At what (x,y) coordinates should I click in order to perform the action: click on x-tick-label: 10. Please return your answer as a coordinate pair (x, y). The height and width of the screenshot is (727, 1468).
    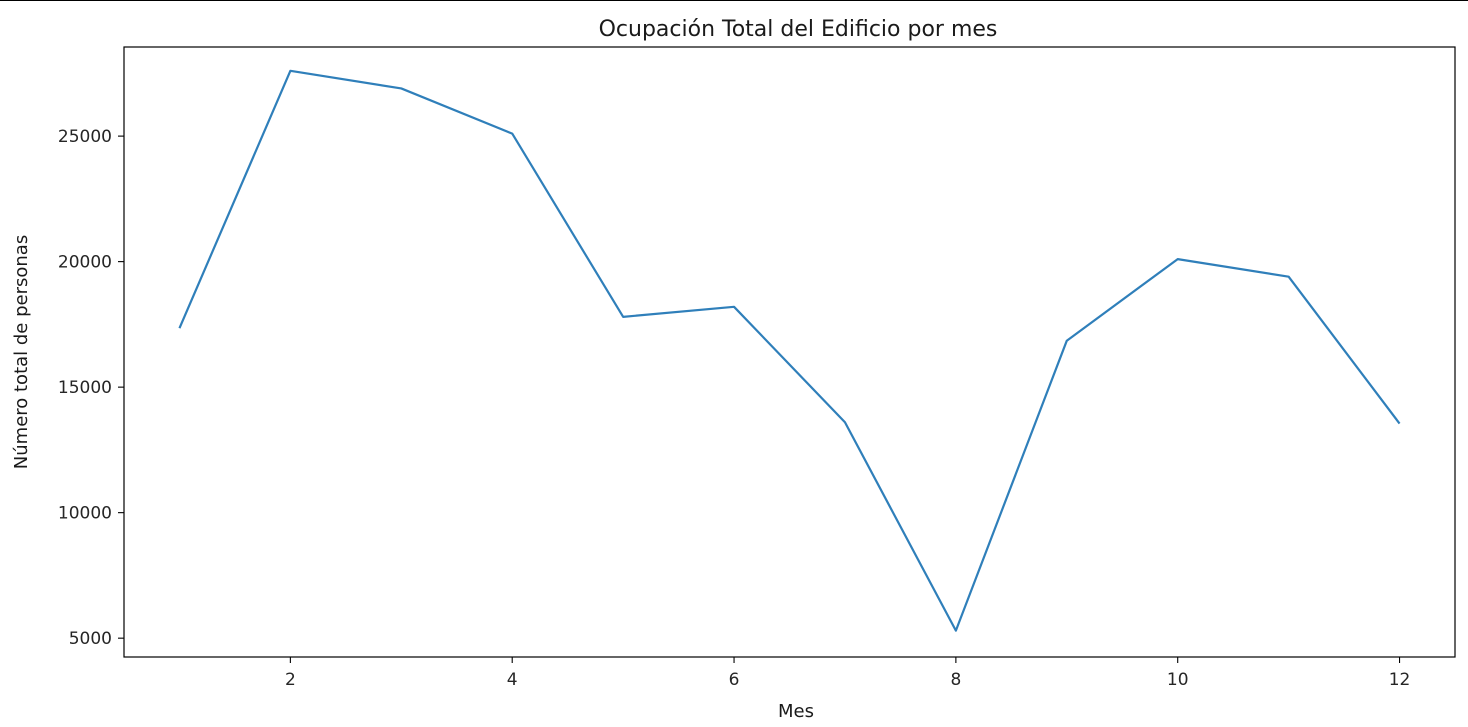
    Looking at the image, I should click on (1178, 680).